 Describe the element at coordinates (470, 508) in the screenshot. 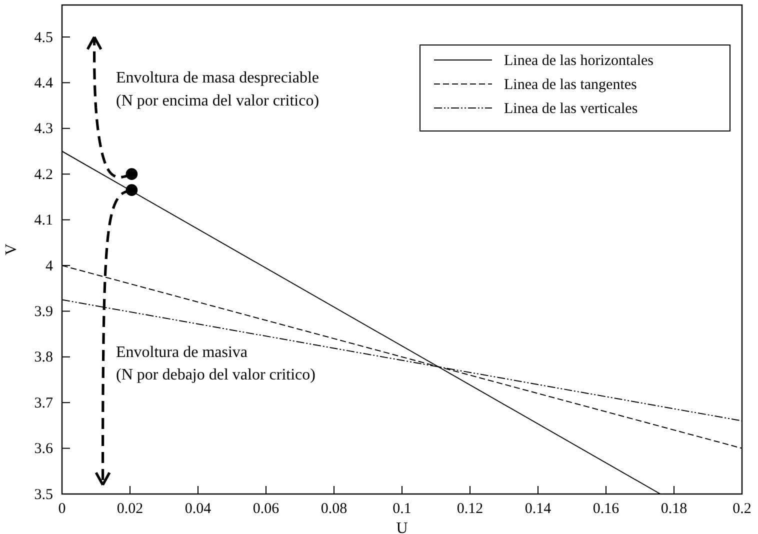

I see `x-tick-label: 0.12` at that location.